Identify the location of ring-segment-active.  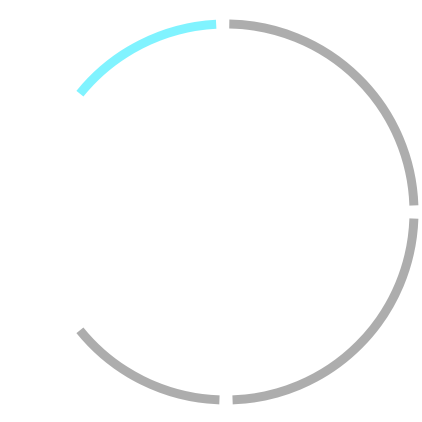
(146, 58).